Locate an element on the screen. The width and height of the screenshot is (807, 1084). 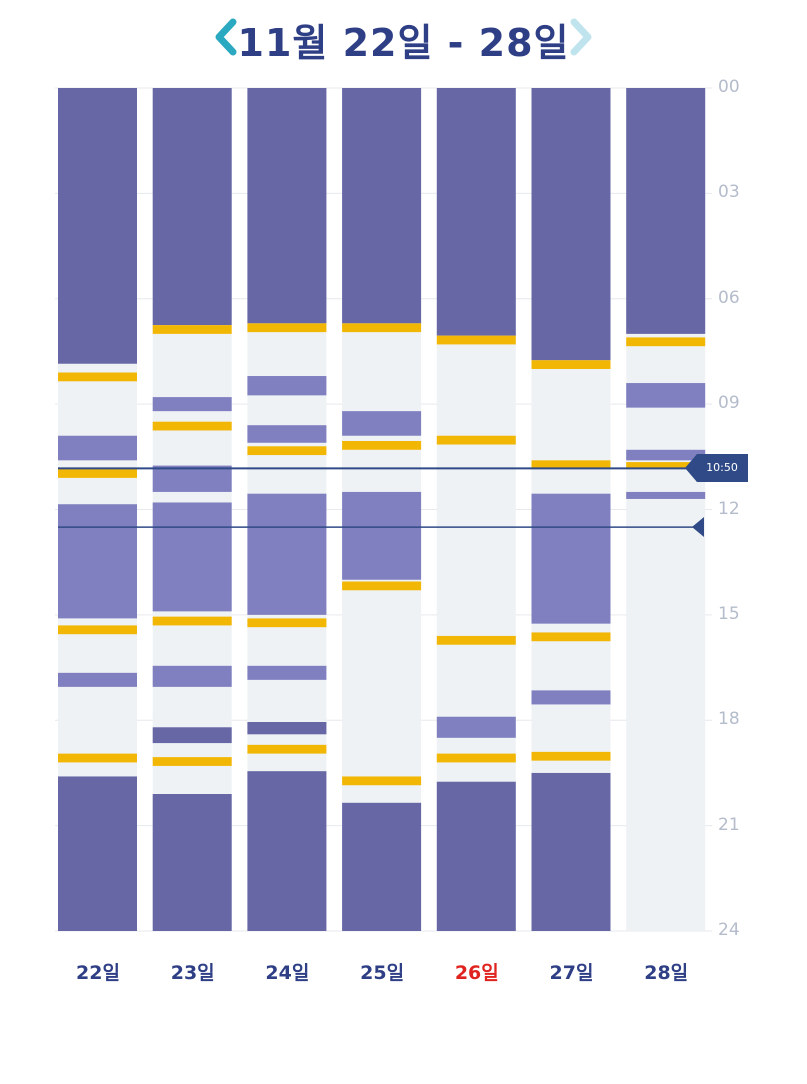
day-label: 25일 is located at coordinates (382, 973).